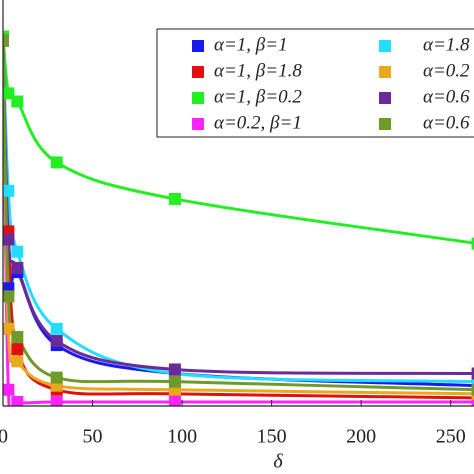 The height and width of the screenshot is (474, 474). What do you see at coordinates (182, 437) in the screenshot?
I see `x-tick-label: 100` at bounding box center [182, 437].